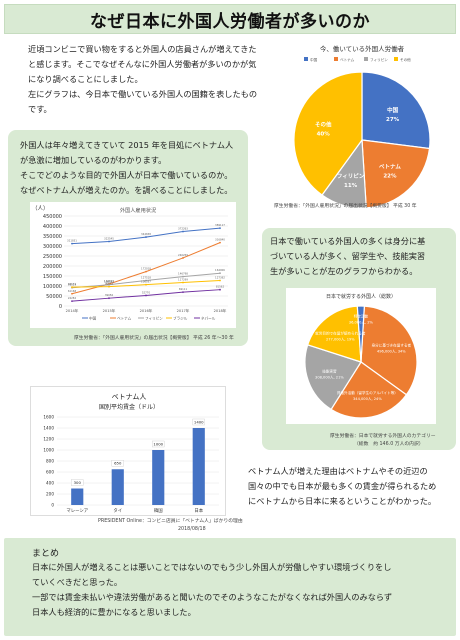 The width and height of the screenshot is (460, 640). What do you see at coordinates (154, 318) in the screenshot?
I see `line-legend-label: フィリピン` at bounding box center [154, 318].